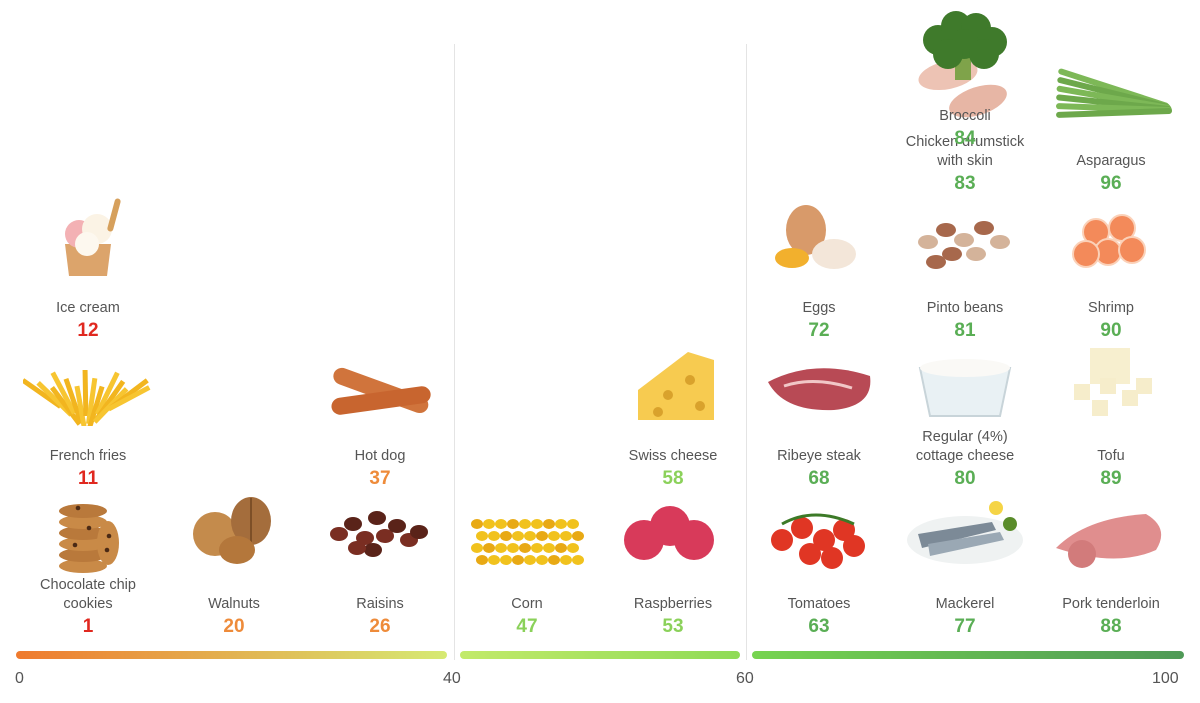 Image resolution: width=1200 pixels, height=703 pixels. Describe the element at coordinates (673, 456) in the screenshot. I see `food-label: Swiss cheese` at that location.